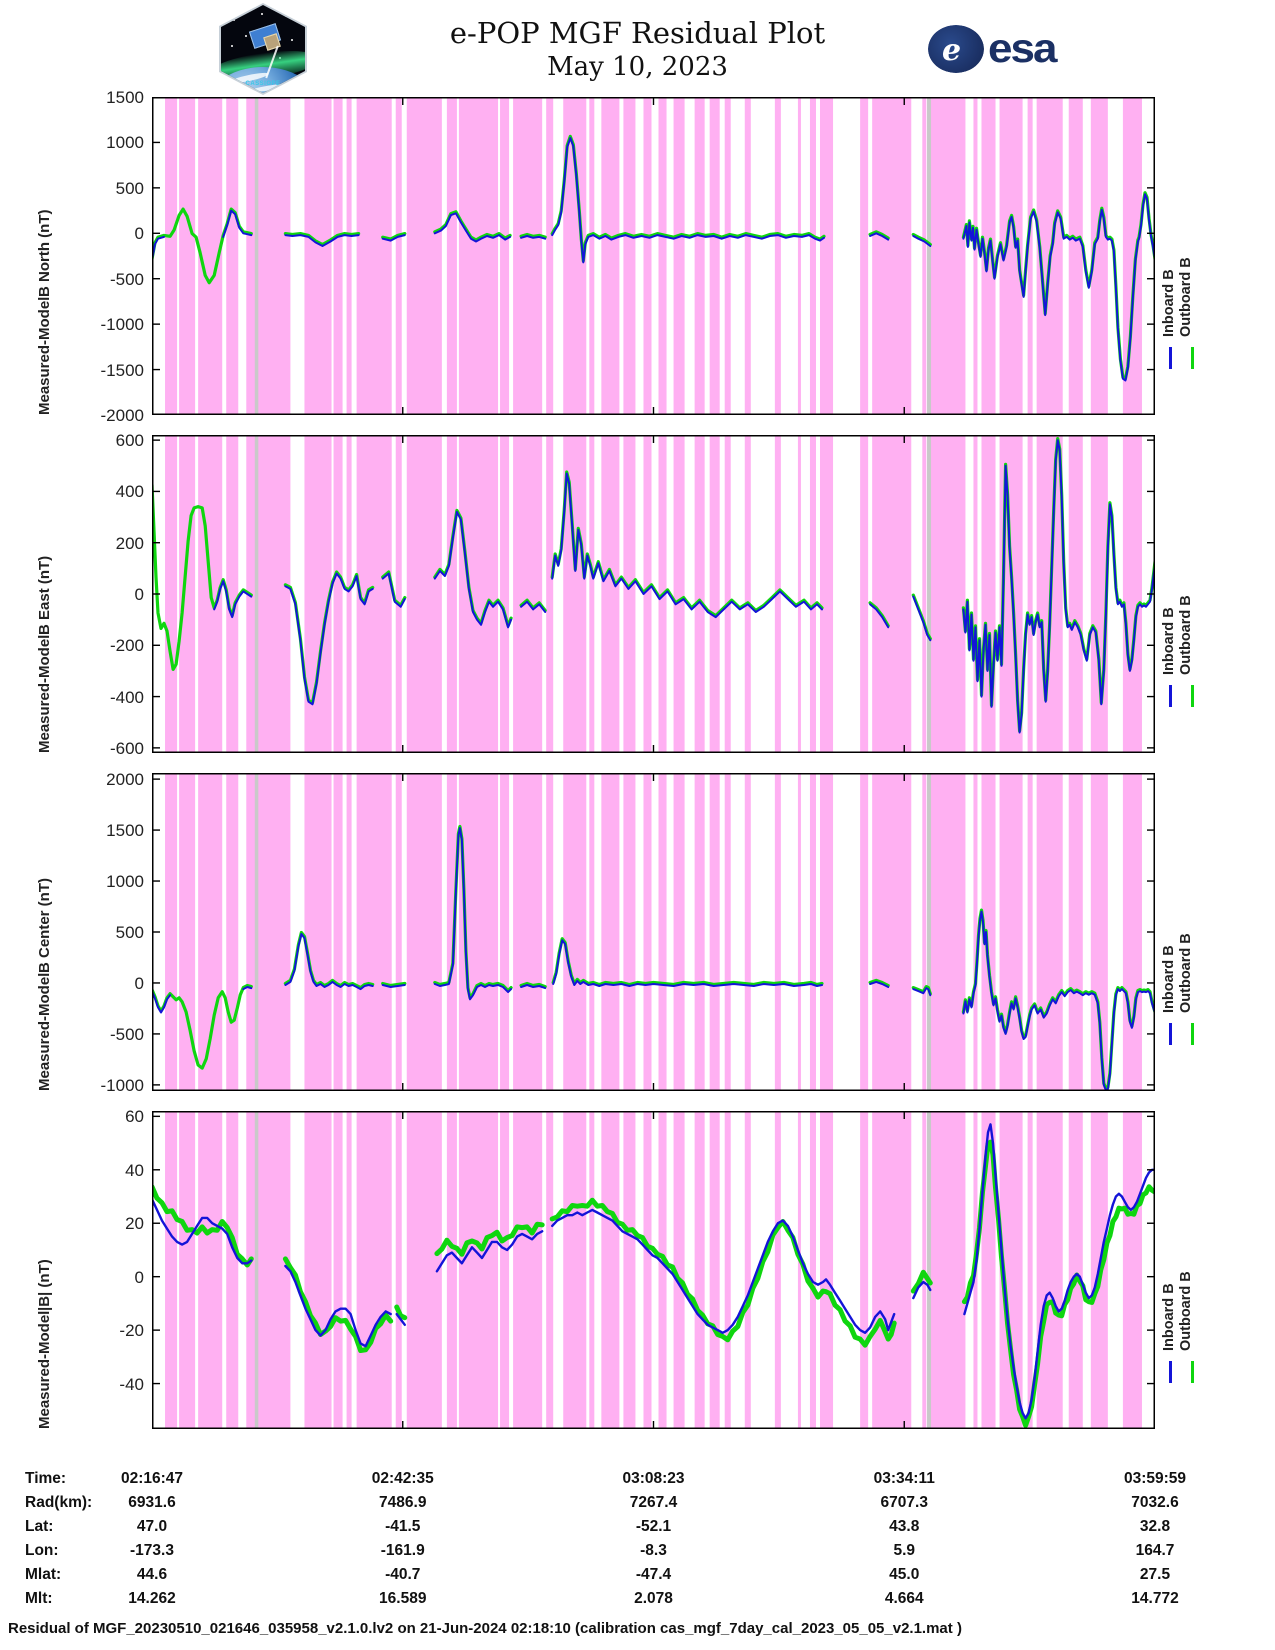 The height and width of the screenshot is (1650, 1275). Describe the element at coordinates (653, 1526) in the screenshot. I see `table-cell: -52.1` at that location.